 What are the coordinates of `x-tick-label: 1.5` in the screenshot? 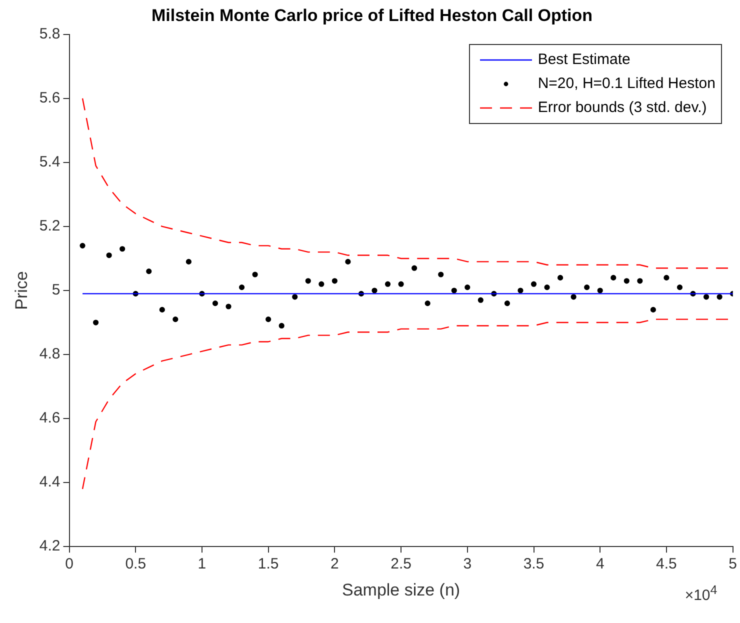 It's located at (268, 564).